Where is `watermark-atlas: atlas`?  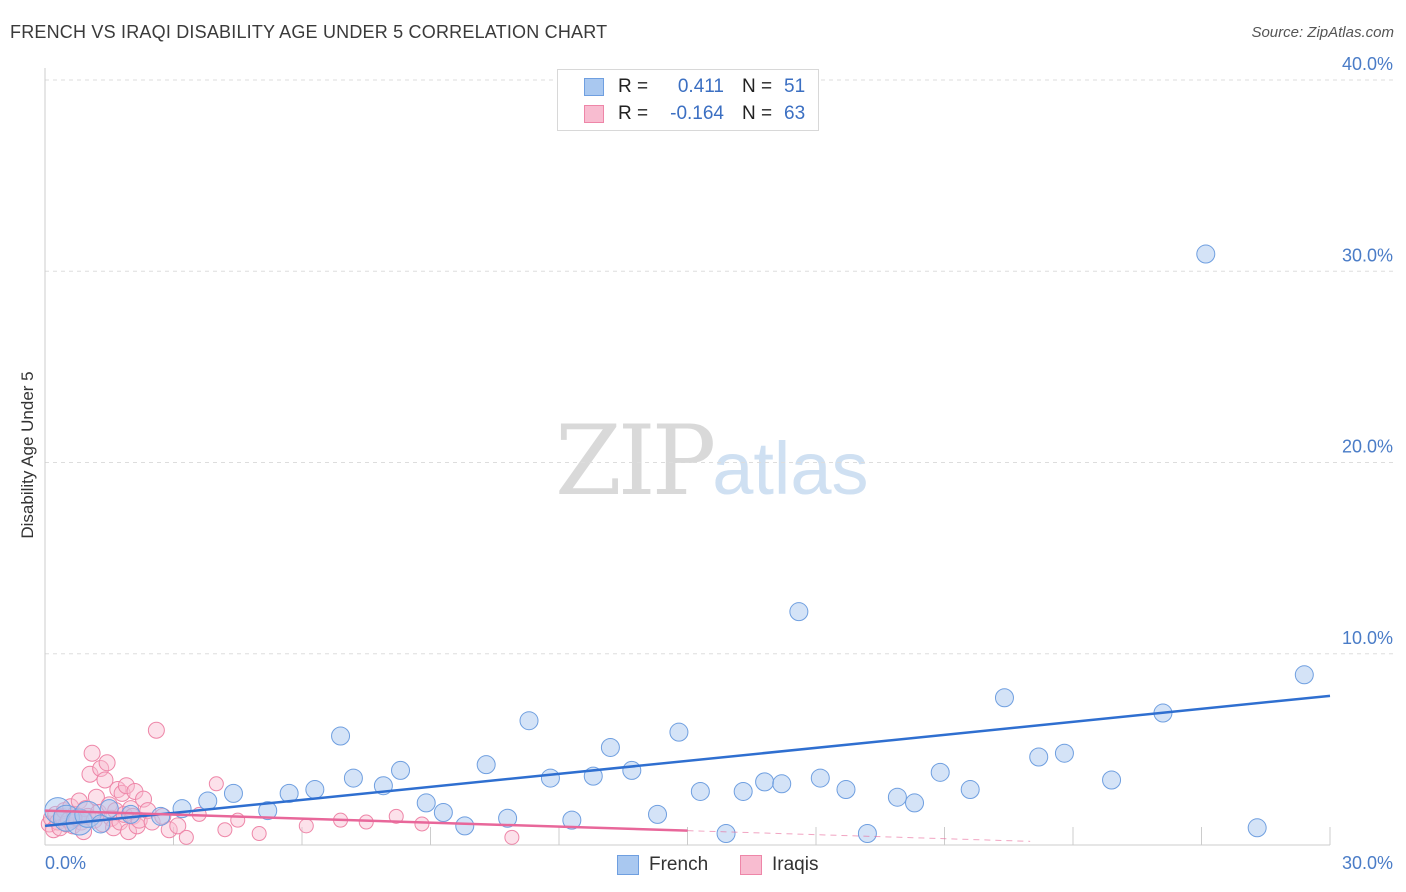
watermark-atlas: atlas is located at coordinates (790, 468).